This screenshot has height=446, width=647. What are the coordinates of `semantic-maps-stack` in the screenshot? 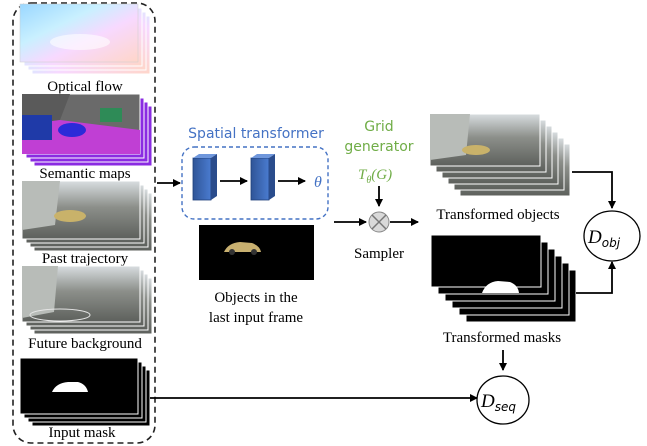 It's located at (87, 130).